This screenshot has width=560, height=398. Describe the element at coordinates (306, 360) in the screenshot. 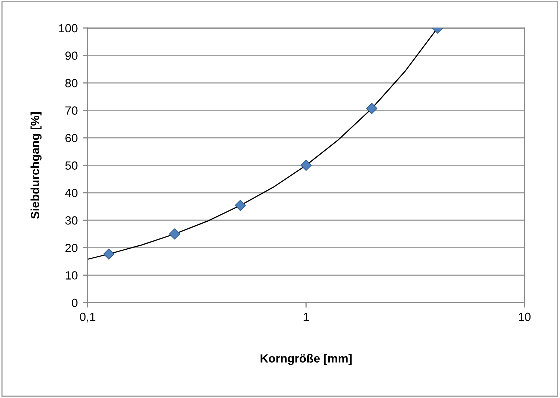

I see `x-axis-title: Korngröße [mm]` at that location.